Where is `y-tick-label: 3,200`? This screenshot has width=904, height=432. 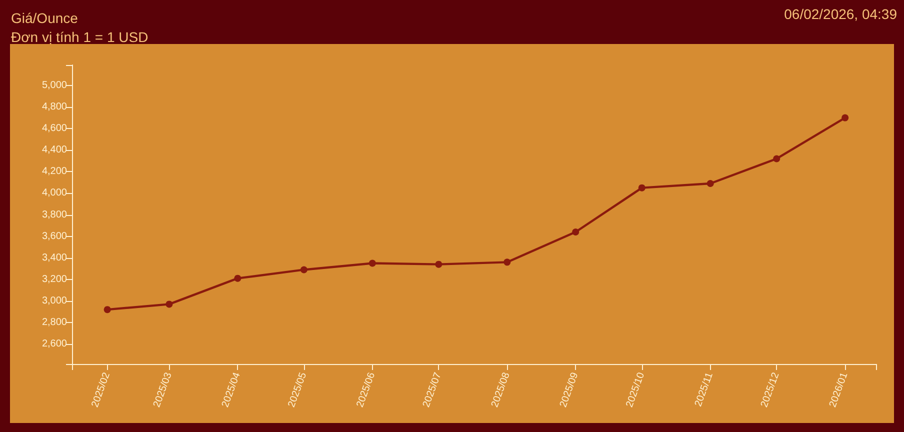
y-tick-label: 3,200 is located at coordinates (55, 279).